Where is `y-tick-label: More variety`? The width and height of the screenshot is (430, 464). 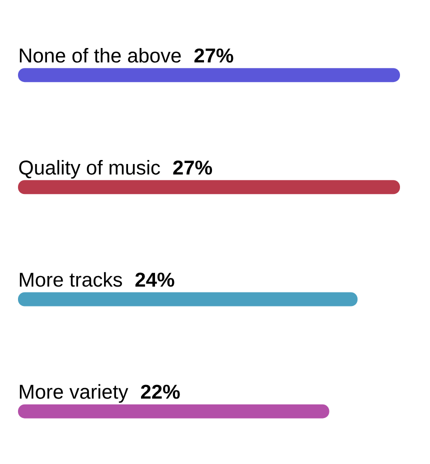
y-tick-label: More variety is located at coordinates (74, 393).